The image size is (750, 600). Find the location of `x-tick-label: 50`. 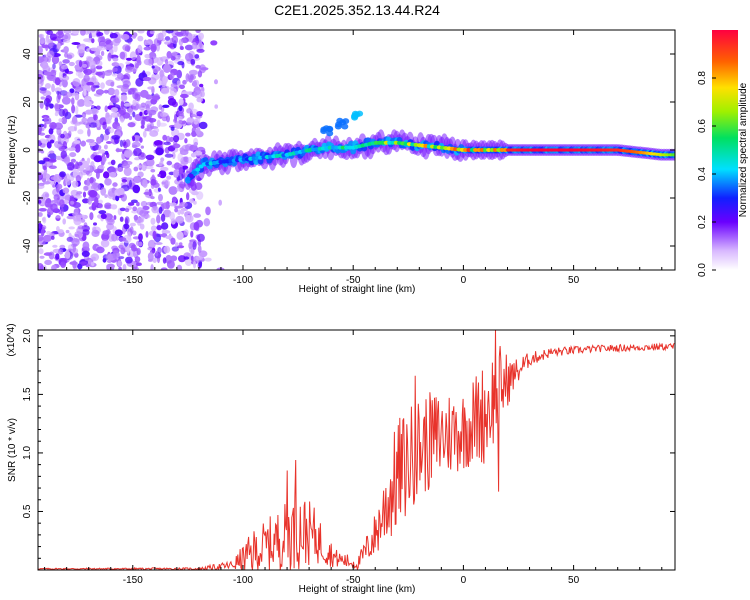

x-tick-label: 50 is located at coordinates (574, 580).